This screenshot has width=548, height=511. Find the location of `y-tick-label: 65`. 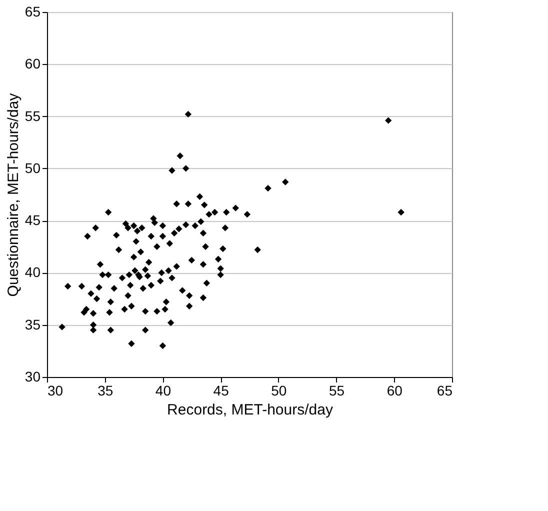

y-tick-label: 65 is located at coordinates (32, 12).